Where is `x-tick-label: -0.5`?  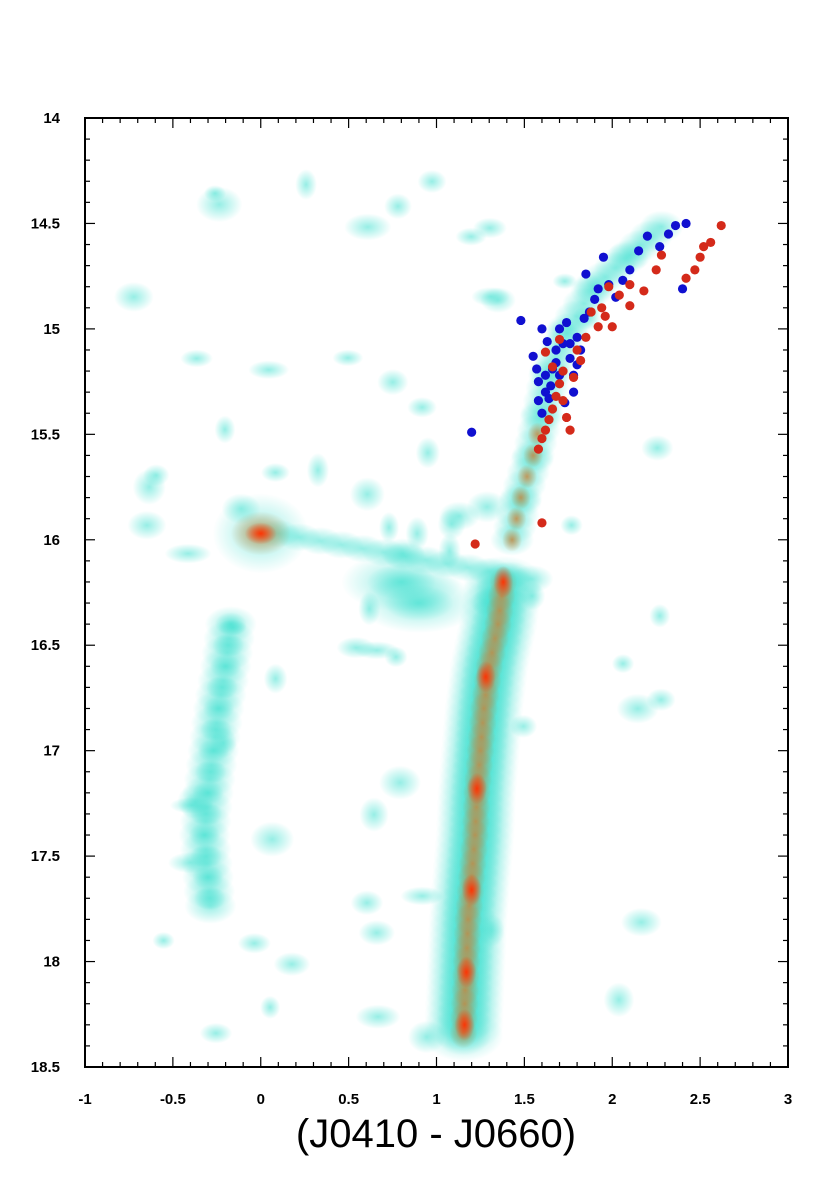
x-tick-label: -0.5 is located at coordinates (173, 1099).